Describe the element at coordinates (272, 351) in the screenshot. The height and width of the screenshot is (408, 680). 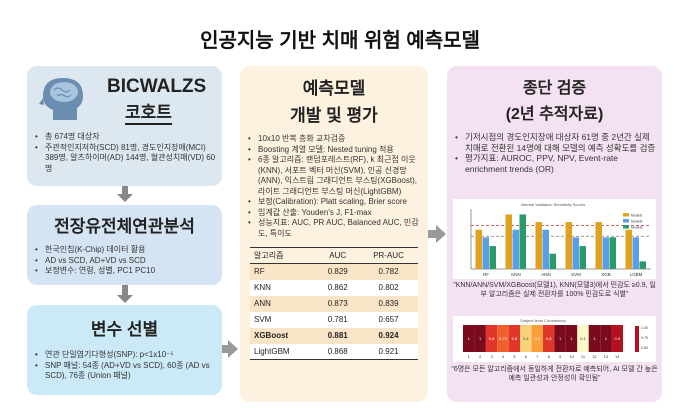
I see `table-cell: LightGBM` at that location.